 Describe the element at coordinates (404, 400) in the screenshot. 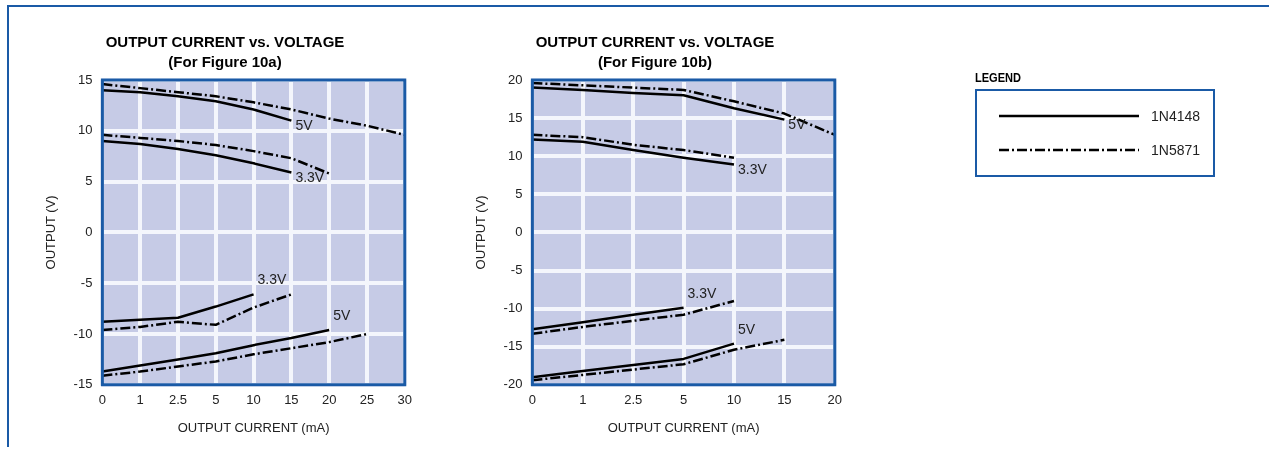

I see `x-tick-label: 30` at that location.